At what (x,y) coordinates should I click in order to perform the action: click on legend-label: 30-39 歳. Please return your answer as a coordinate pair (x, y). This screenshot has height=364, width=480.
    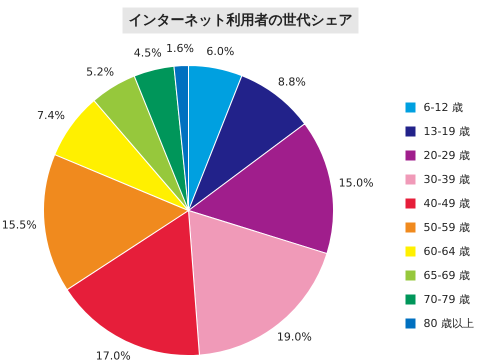
    Looking at the image, I should click on (447, 179).